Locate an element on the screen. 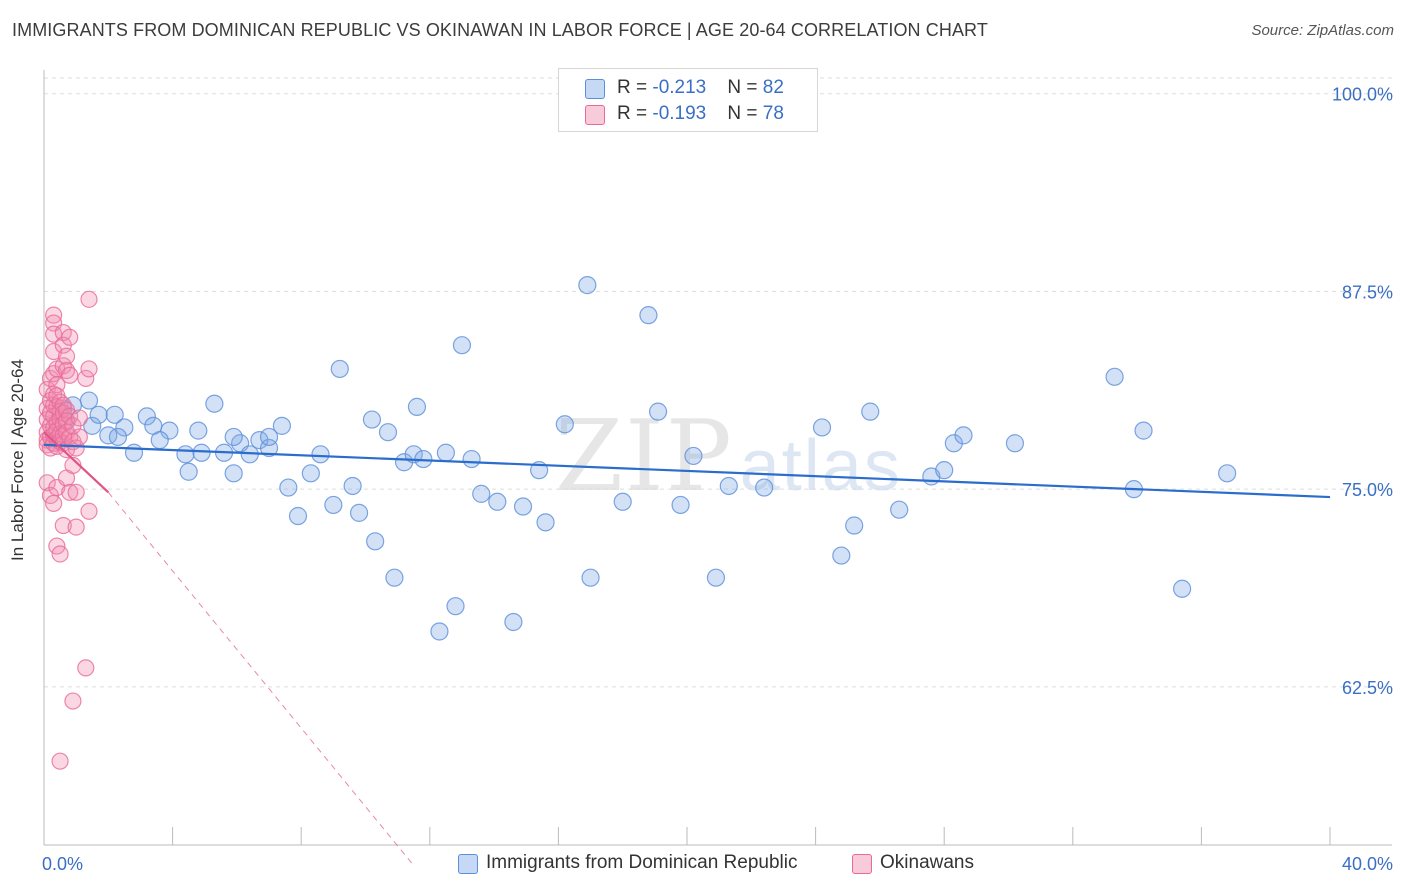 This screenshot has width=1406, height=892. legend-text-blue: R = -0.213 N = 82 is located at coordinates (700, 88).